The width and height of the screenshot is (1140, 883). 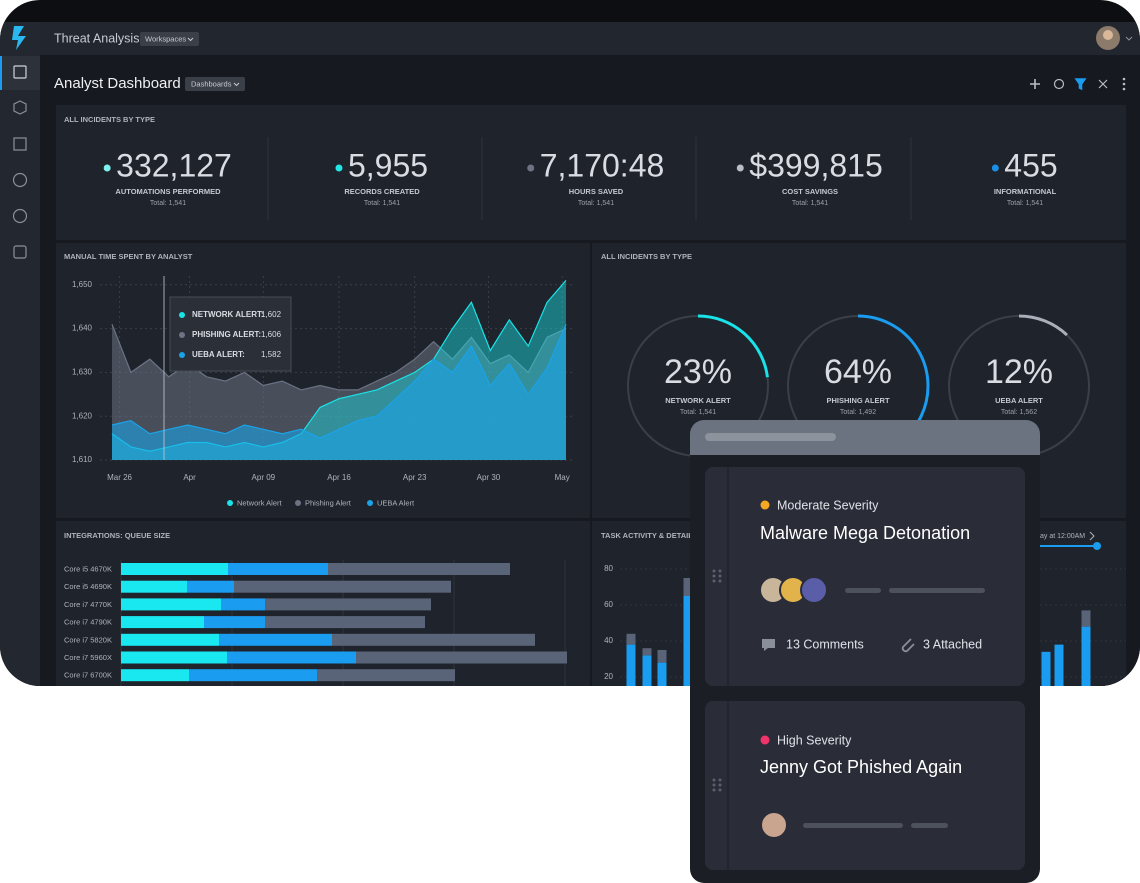 What do you see at coordinates (952, 644) in the screenshot?
I see `attachments: 3 Attached` at bounding box center [952, 644].